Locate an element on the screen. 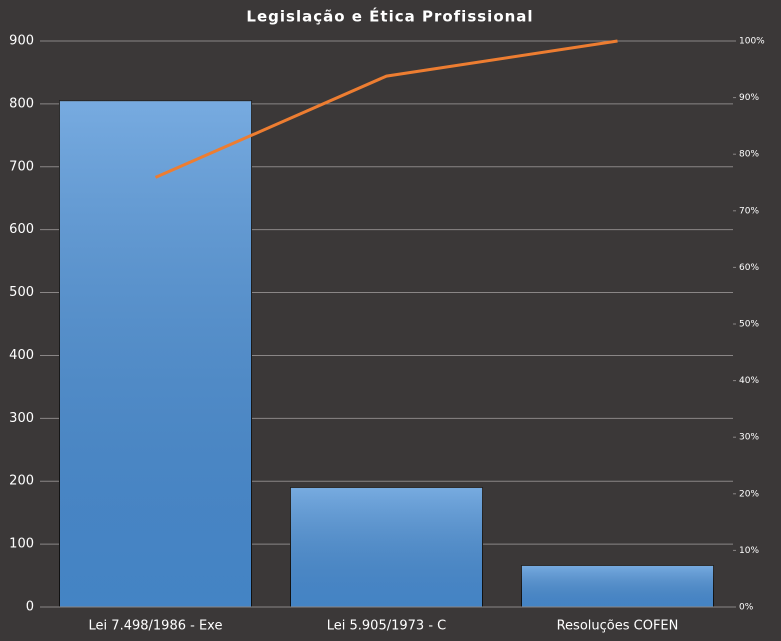 The image size is (781, 641). cumulative-line is located at coordinates (386, 109).